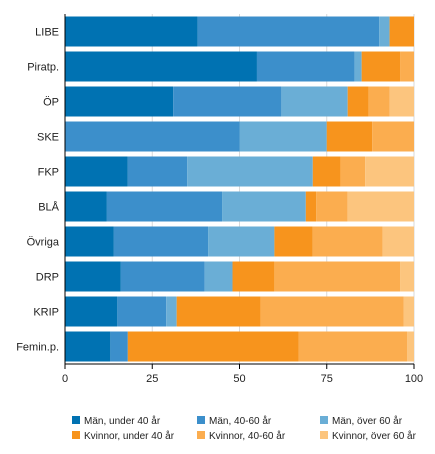 The image size is (435, 454). Describe the element at coordinates (48, 207) in the screenshot. I see `category-label: BLÅ` at that location.